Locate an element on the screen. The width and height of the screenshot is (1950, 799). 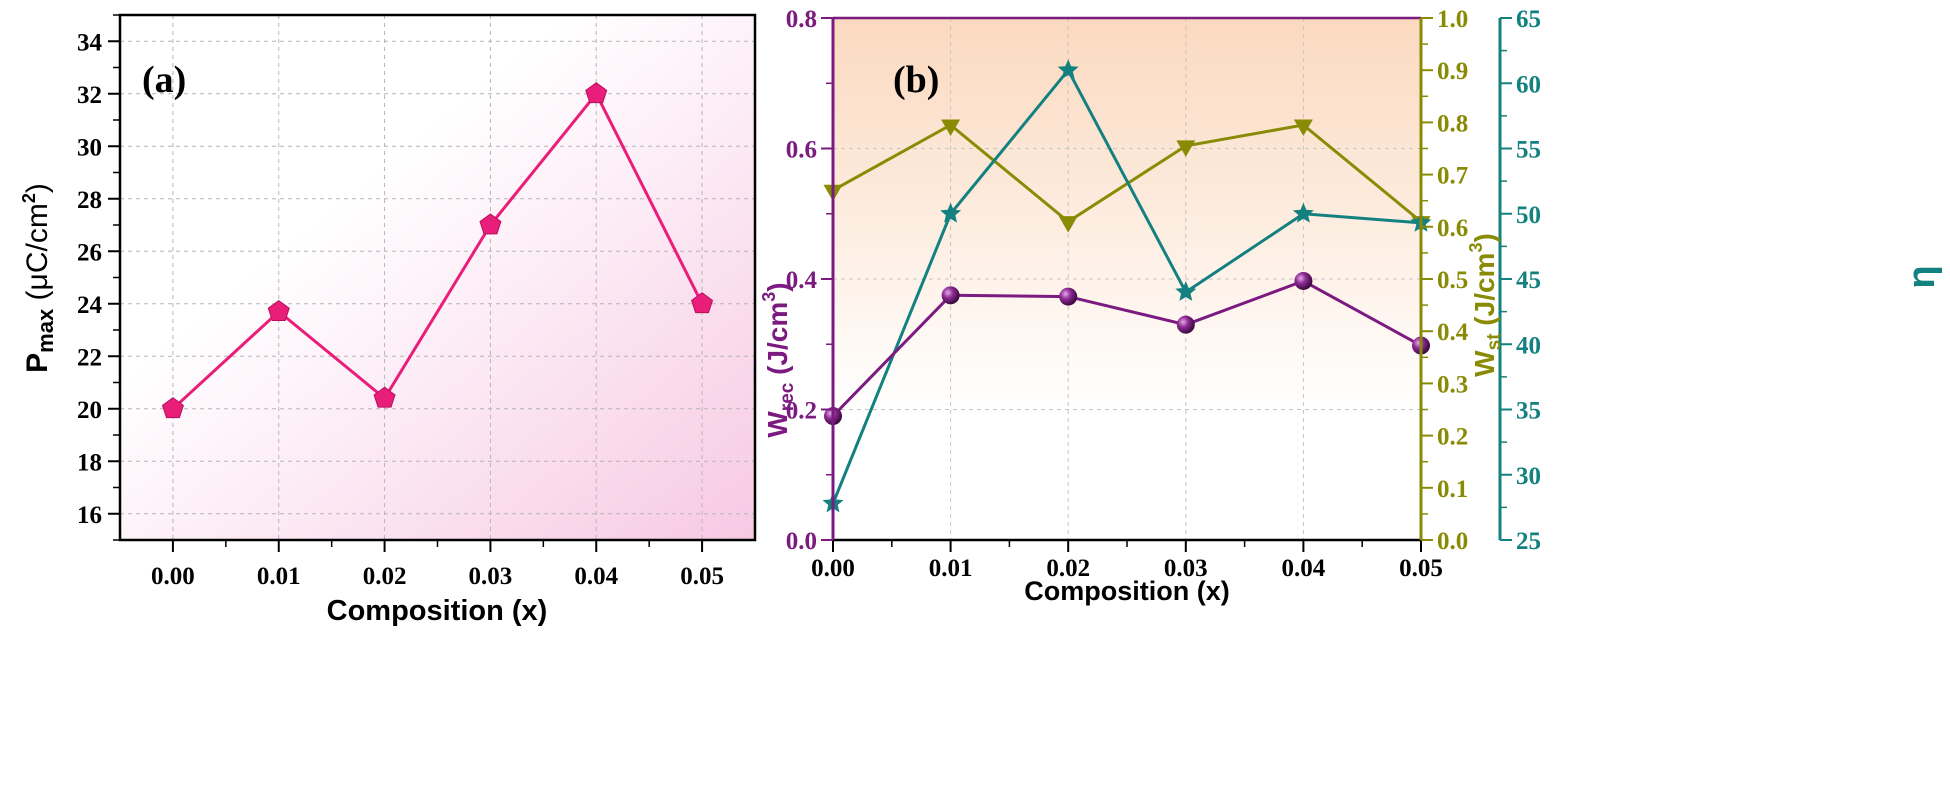
chart-b-right1-tick-label: 0.7 is located at coordinates (1452, 176).